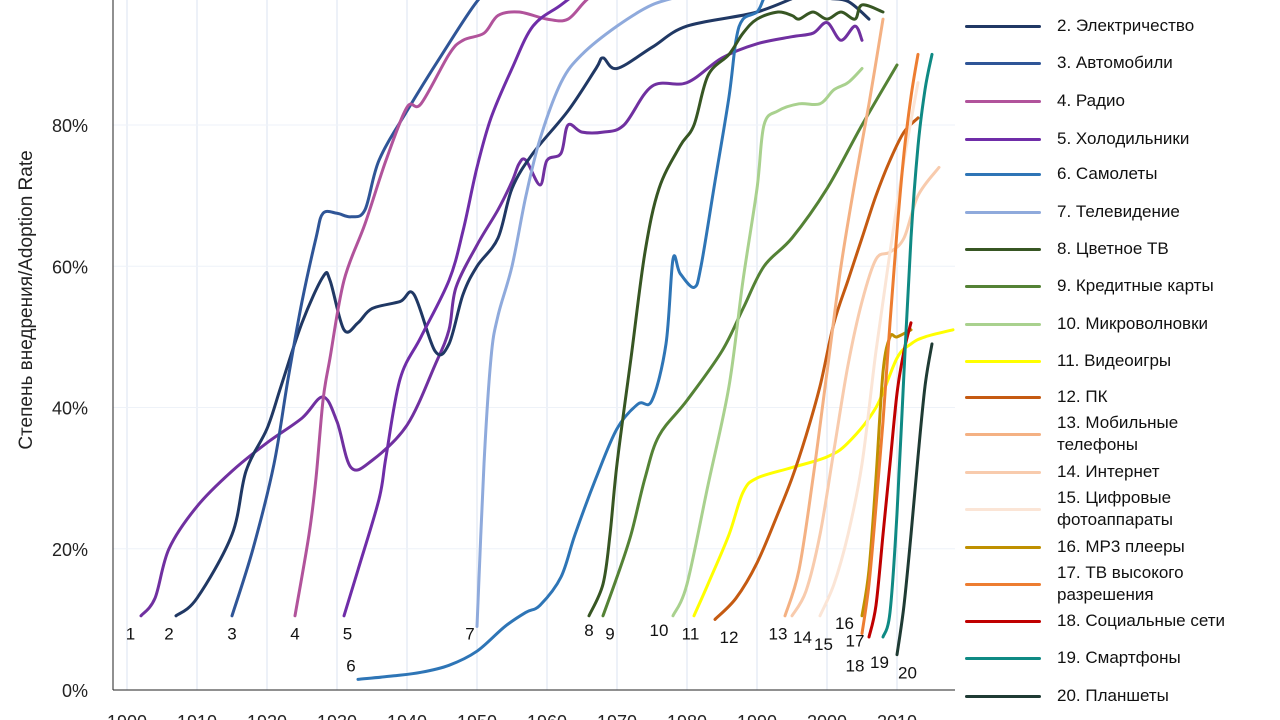 The width and height of the screenshot is (1280, 720). I want to click on legend-item-2: 2. Электричество, so click(1079, 26).